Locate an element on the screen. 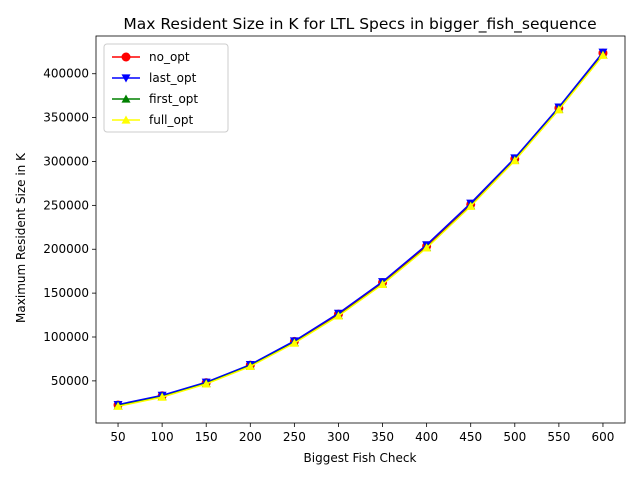 Image resolution: width=640 pixels, height=480 pixels. y-tick-label: 50000 is located at coordinates (70, 381).